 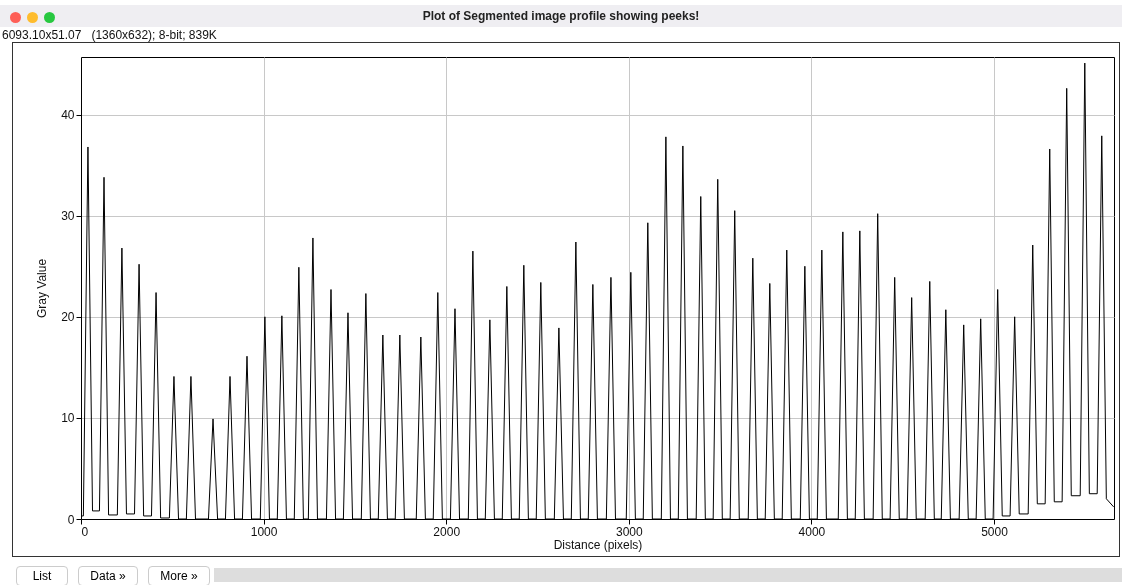 What do you see at coordinates (71, 519) in the screenshot?
I see `y-tick-label: 0` at bounding box center [71, 519].